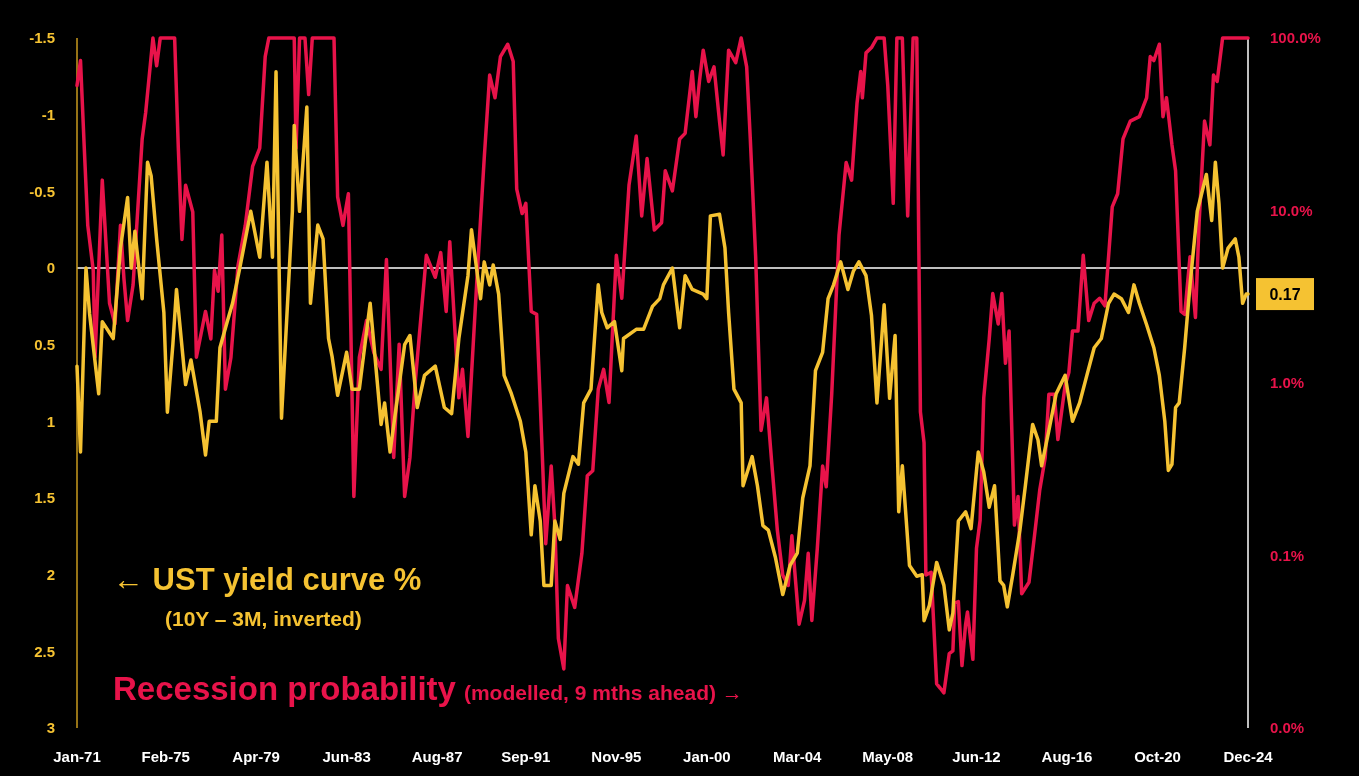 The image size is (1359, 776). Describe the element at coordinates (1067, 756) in the screenshot. I see `x-tick-label: Aug-16` at that location.